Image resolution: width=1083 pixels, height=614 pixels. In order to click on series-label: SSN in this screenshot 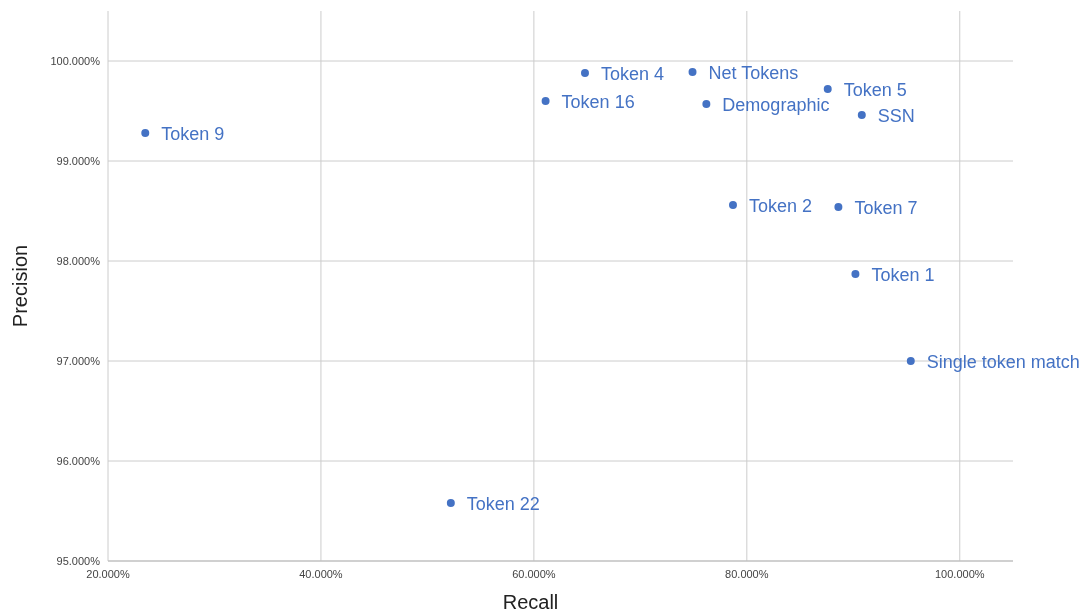, I will do `click(896, 116)`.